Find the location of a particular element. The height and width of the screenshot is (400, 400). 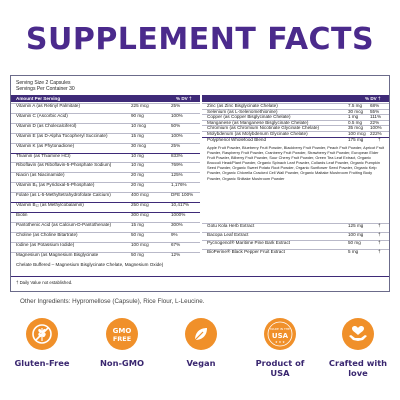

nutrient-dv: 300% is located at coordinates (177, 224).